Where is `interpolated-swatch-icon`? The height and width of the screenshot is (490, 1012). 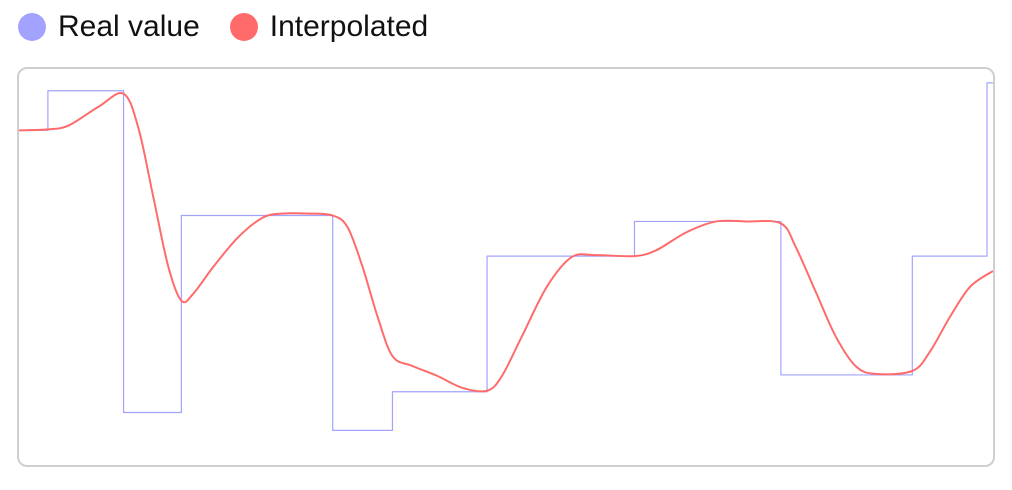
interpolated-swatch-icon is located at coordinates (243, 27).